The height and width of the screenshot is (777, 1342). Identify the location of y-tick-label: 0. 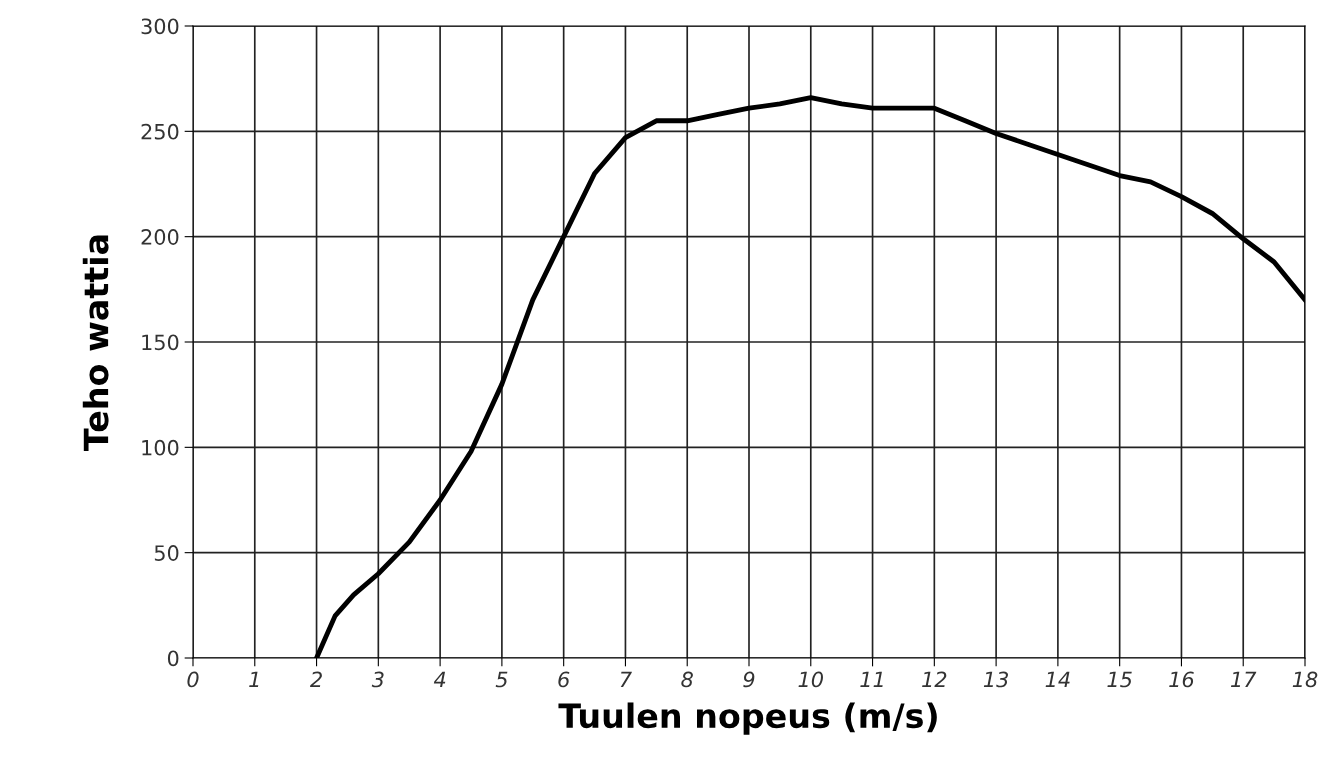
(173, 658).